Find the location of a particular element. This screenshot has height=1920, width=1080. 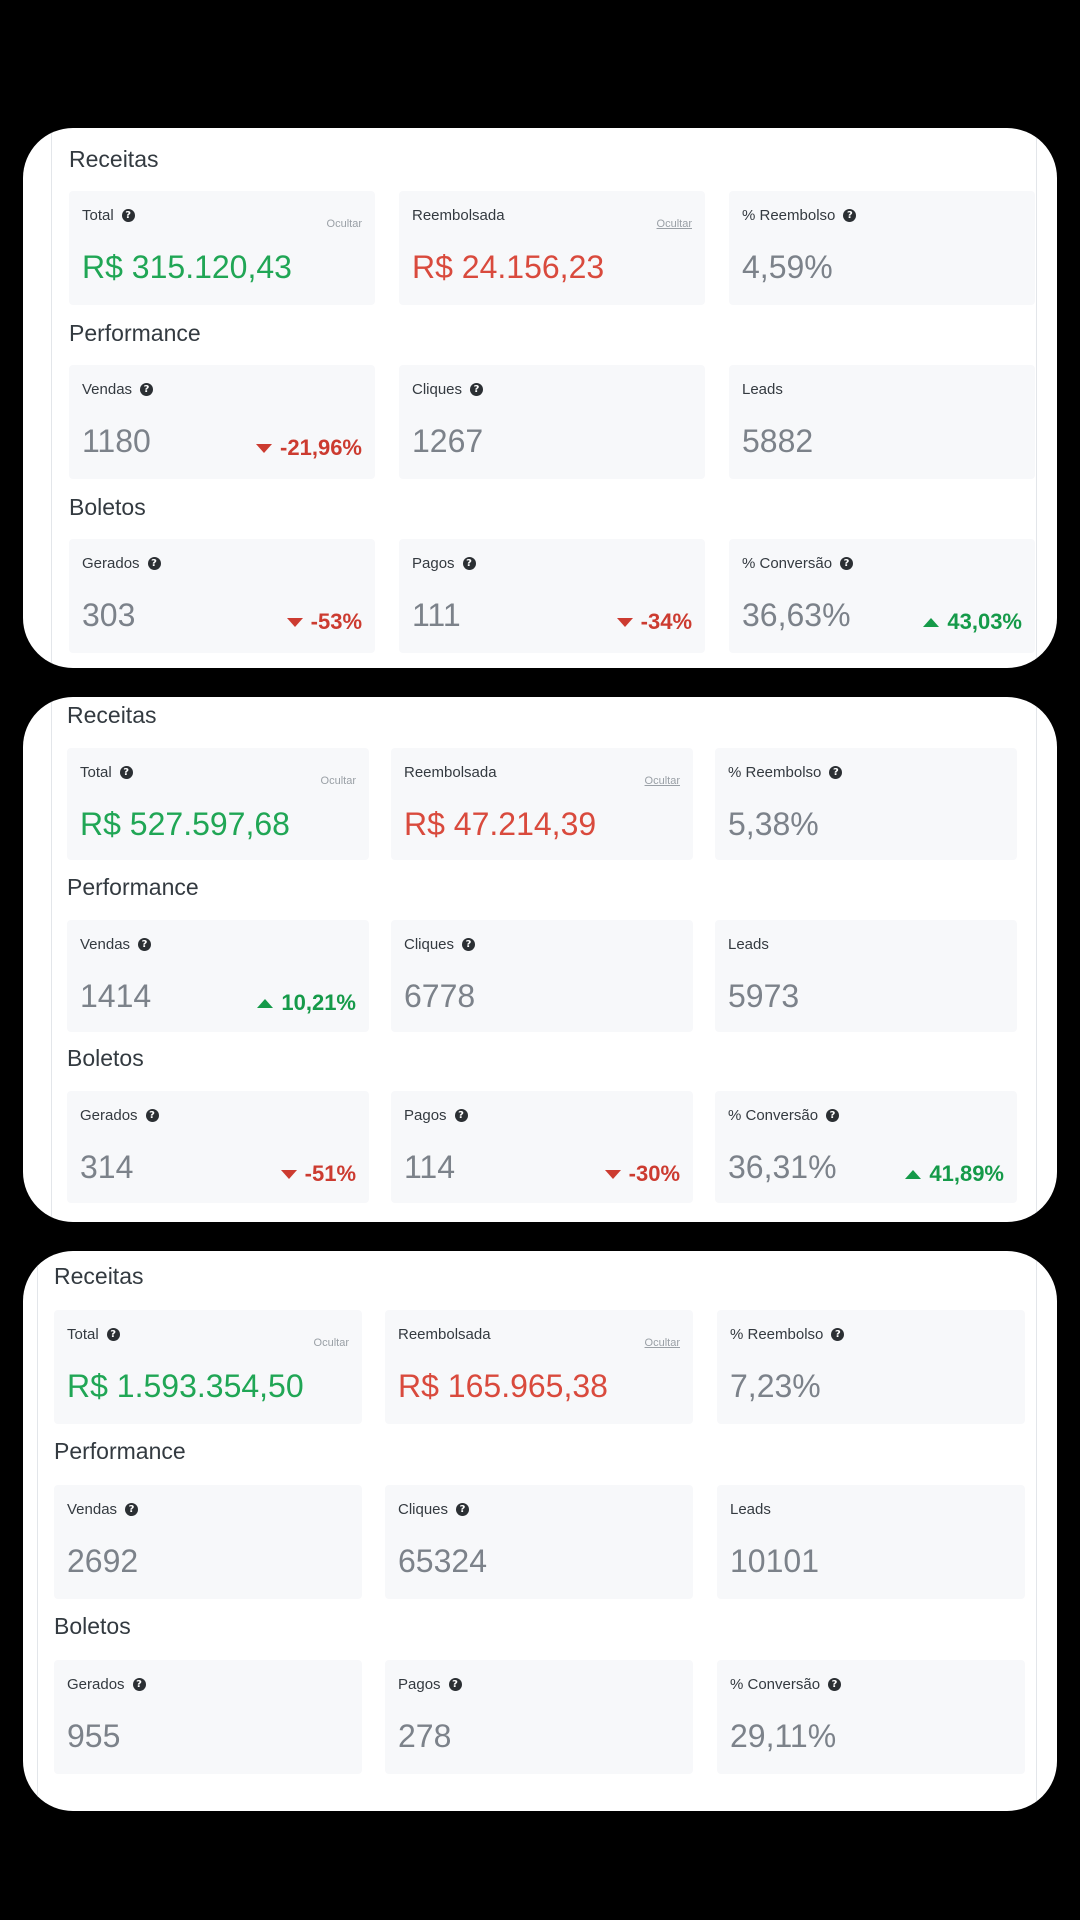

conversao-value: 36,31% is located at coordinates (782, 1167).